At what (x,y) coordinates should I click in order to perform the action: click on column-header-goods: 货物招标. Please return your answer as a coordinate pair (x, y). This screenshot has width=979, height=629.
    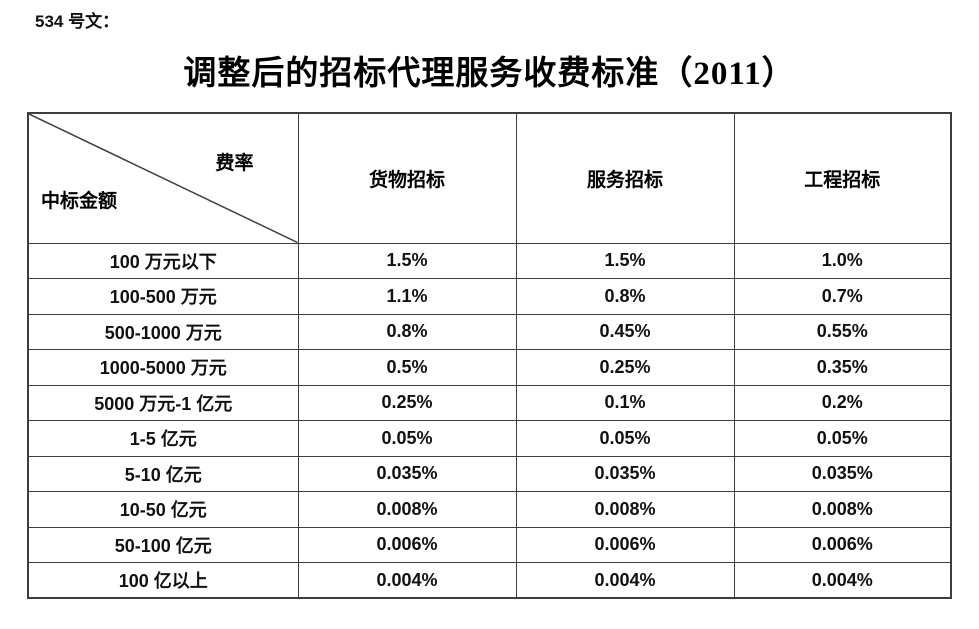
    Looking at the image, I should click on (407, 178).